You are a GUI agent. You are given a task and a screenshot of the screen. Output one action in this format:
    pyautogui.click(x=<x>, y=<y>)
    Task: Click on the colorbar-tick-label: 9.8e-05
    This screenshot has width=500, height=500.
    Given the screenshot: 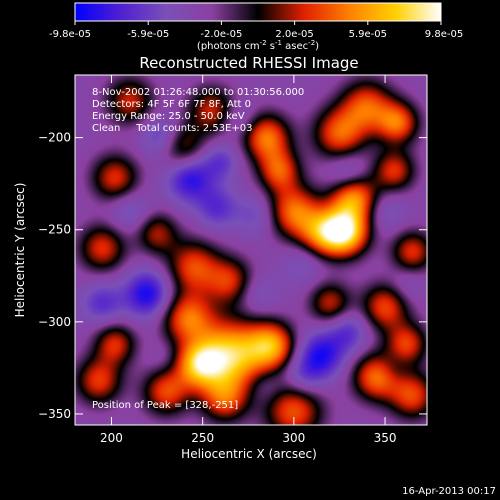 What is the action you would take?
    pyautogui.click(x=444, y=34)
    